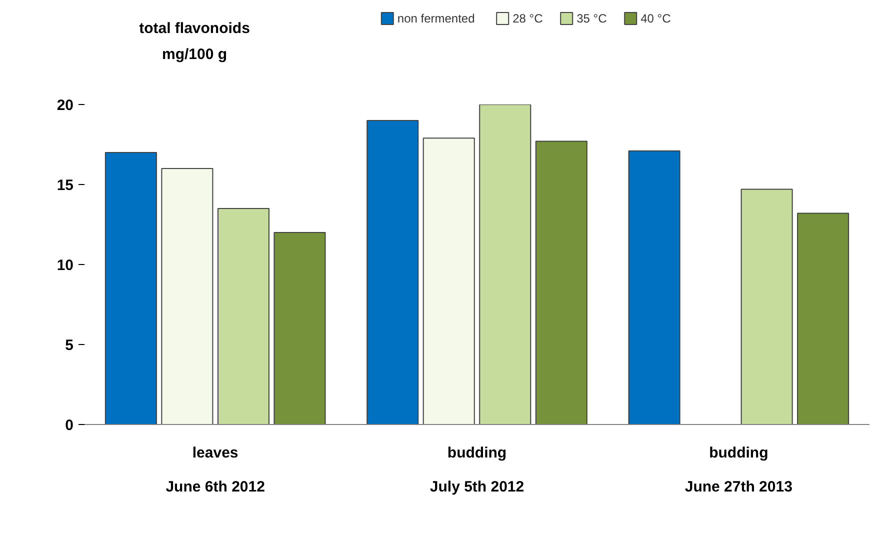  What do you see at coordinates (215, 470) in the screenshot?
I see `x-tick-label: leaves June 6th 2012` at bounding box center [215, 470].